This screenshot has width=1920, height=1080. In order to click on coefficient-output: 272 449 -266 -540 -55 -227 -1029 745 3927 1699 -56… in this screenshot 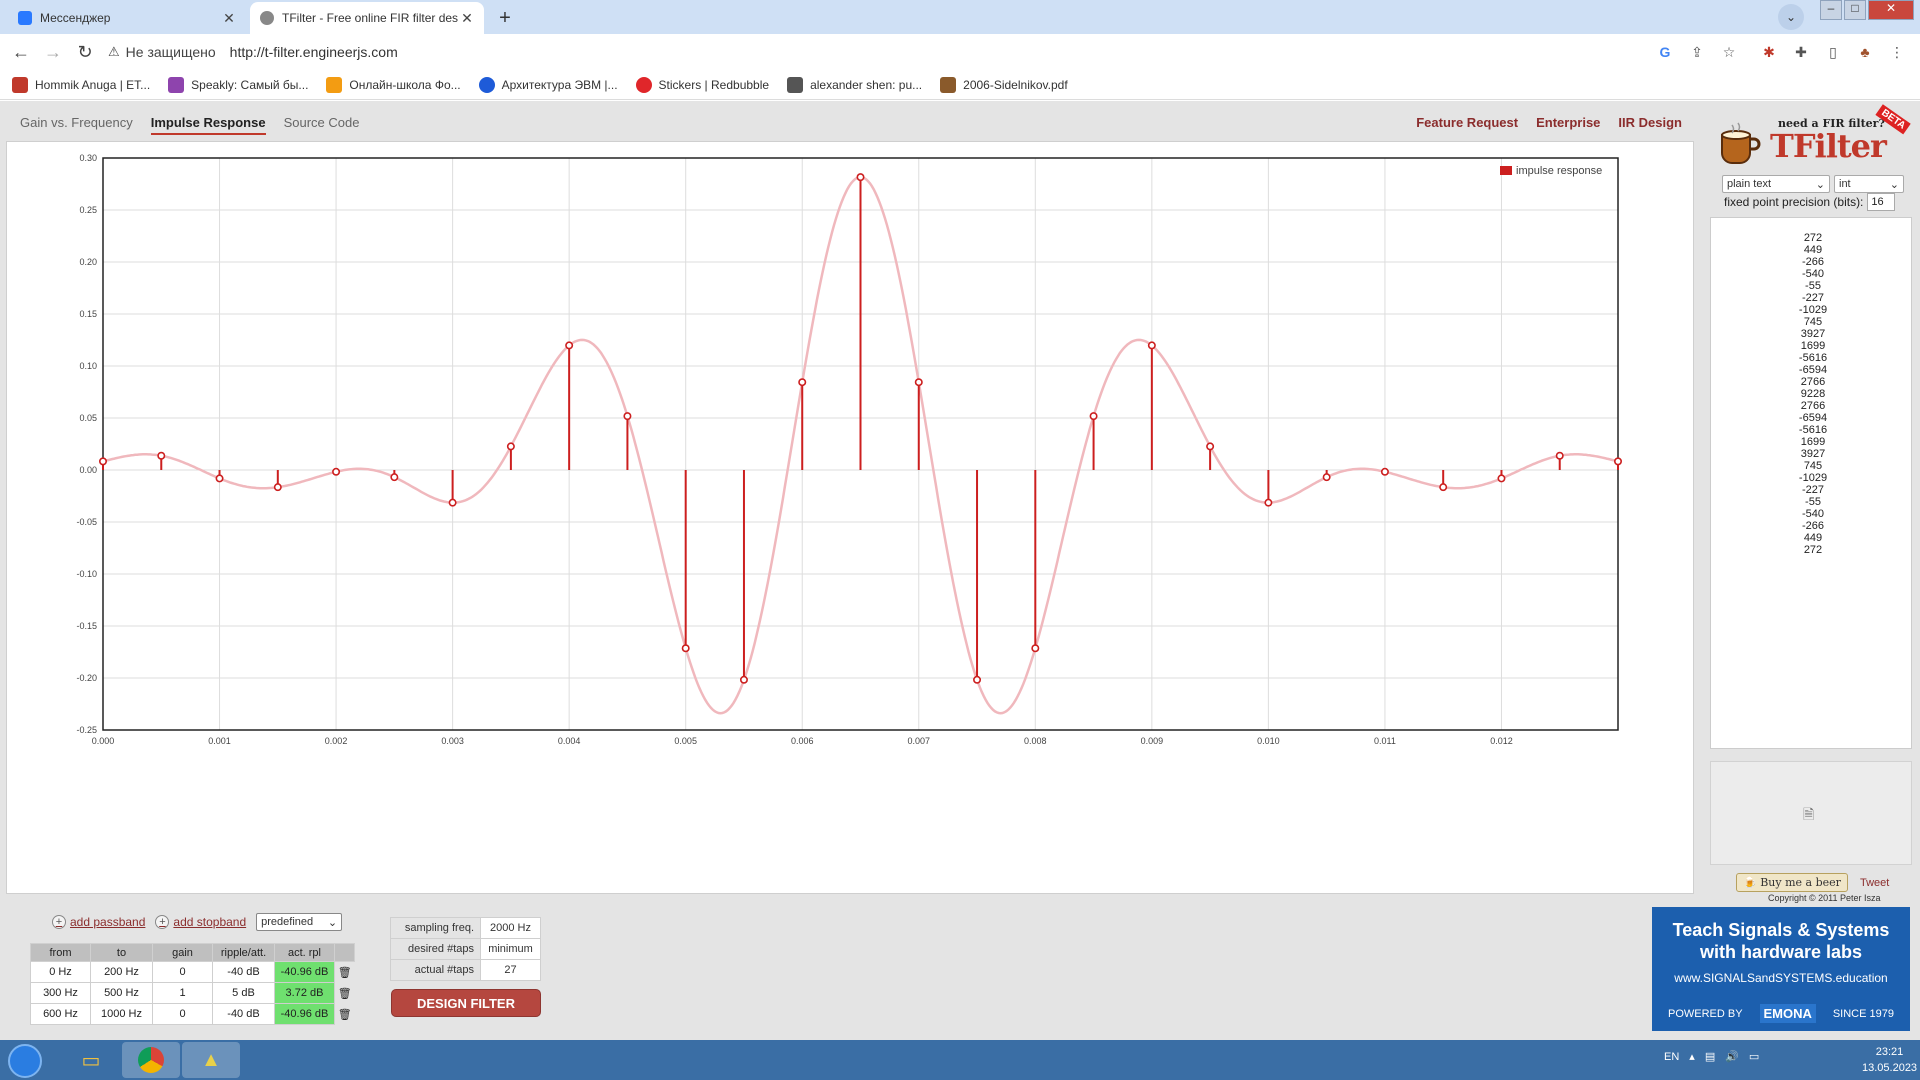, I will do `click(1811, 483)`.